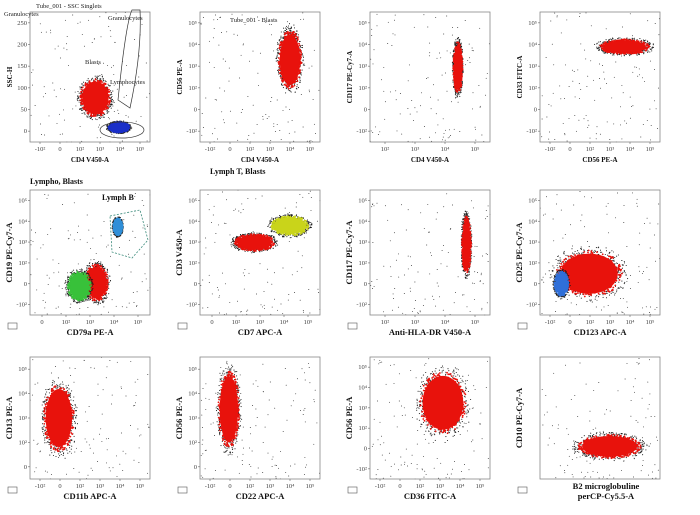 This screenshot has height=515, width=700. What do you see at coordinates (192, 23) in the screenshot?
I see `y-tick-label: 10⁵` at bounding box center [192, 23].